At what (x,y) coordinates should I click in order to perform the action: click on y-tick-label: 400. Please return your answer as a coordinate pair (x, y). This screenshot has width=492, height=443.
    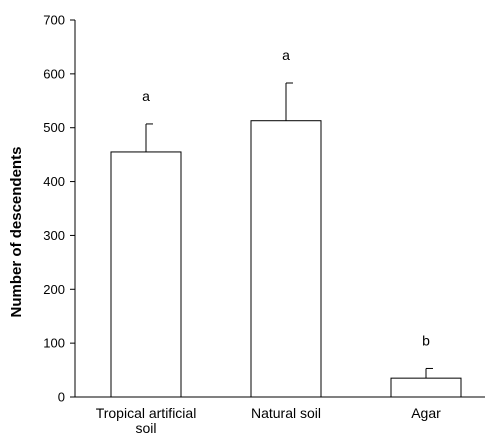
    Looking at the image, I should click on (54, 181).